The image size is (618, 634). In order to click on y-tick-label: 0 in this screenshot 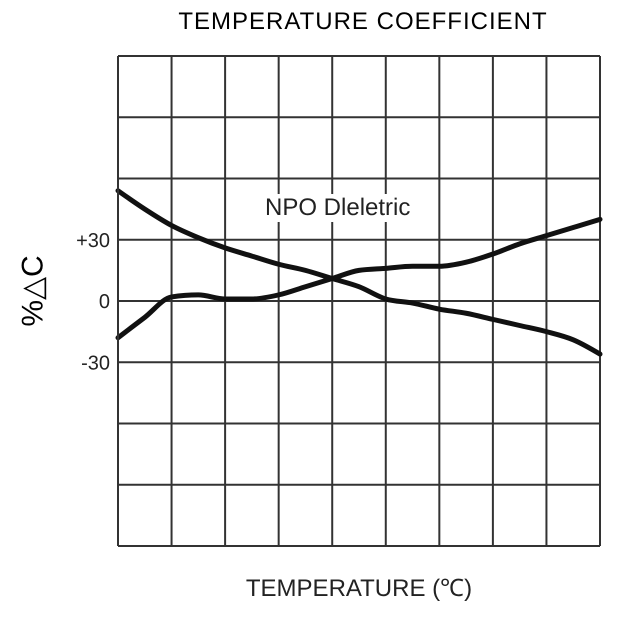, I will do `click(104, 302)`.